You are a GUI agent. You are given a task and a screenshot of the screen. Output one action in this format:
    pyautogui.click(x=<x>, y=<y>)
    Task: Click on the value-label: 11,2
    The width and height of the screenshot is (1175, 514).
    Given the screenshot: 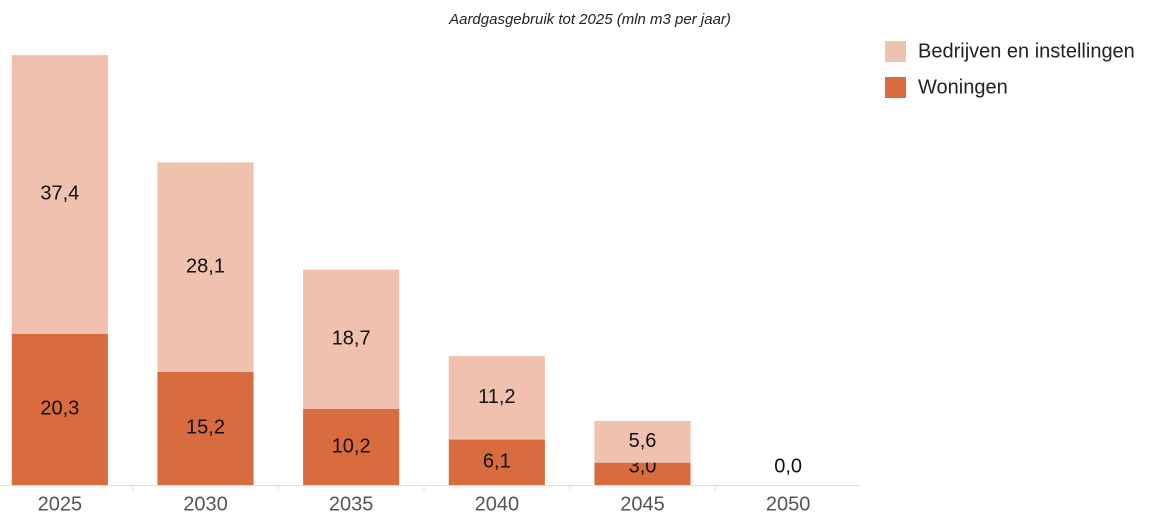 What is the action you would take?
    pyautogui.click(x=496, y=397)
    